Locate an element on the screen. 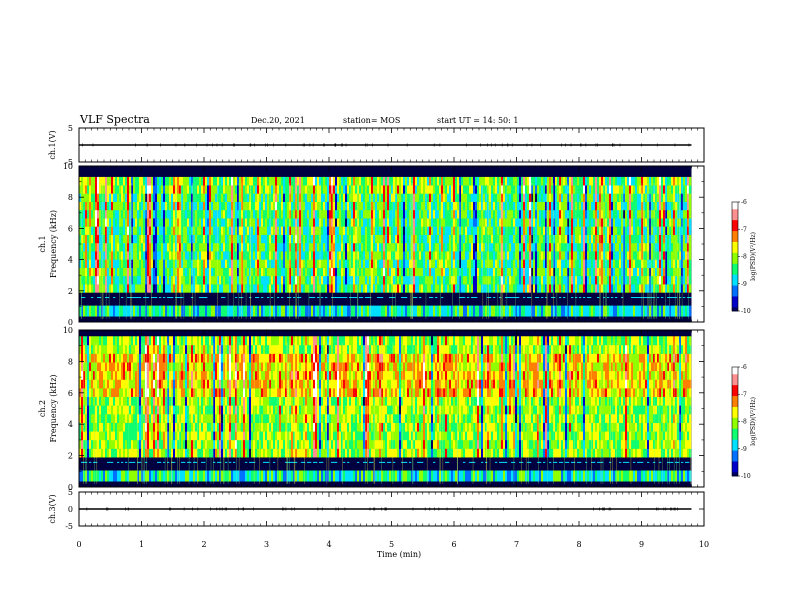  ch2-spectrogram-ytick-label: 6 is located at coordinates (70, 393).